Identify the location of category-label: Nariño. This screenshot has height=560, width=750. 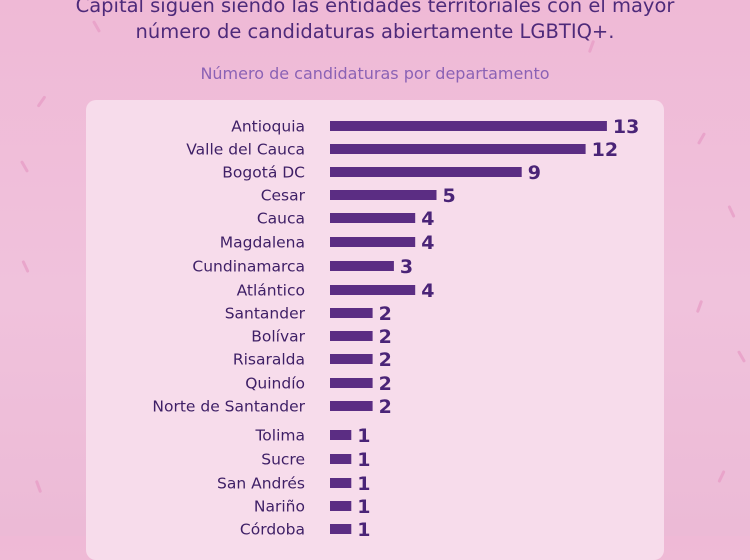
(279, 507).